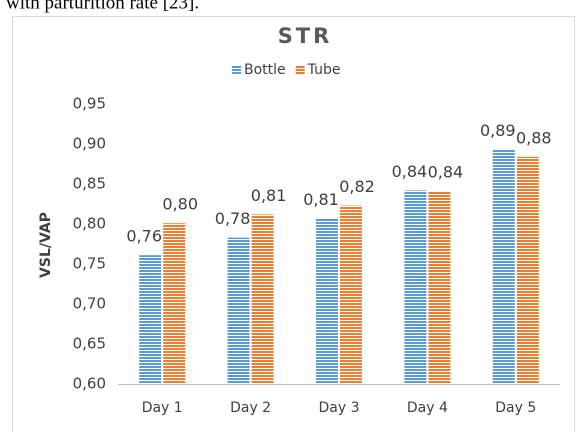  I want to click on legend-label: Bottle, so click(265, 70).